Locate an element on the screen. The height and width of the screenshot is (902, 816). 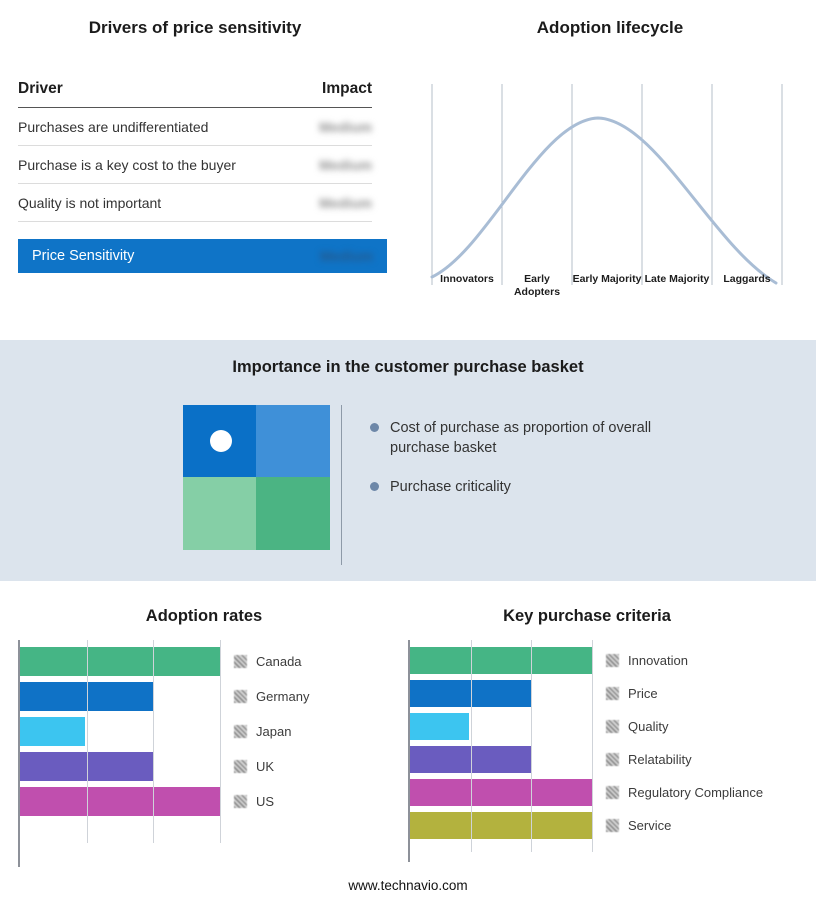
bar-row: Service is located at coordinates (595, 825).